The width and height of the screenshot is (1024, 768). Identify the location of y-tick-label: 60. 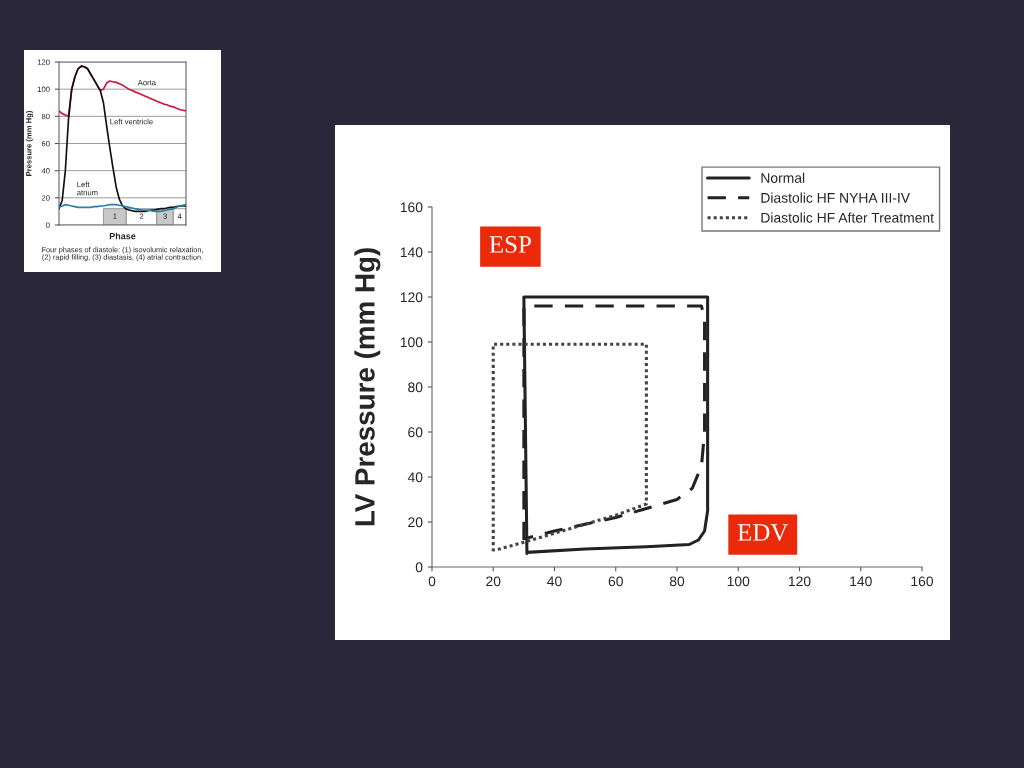
(415, 432).